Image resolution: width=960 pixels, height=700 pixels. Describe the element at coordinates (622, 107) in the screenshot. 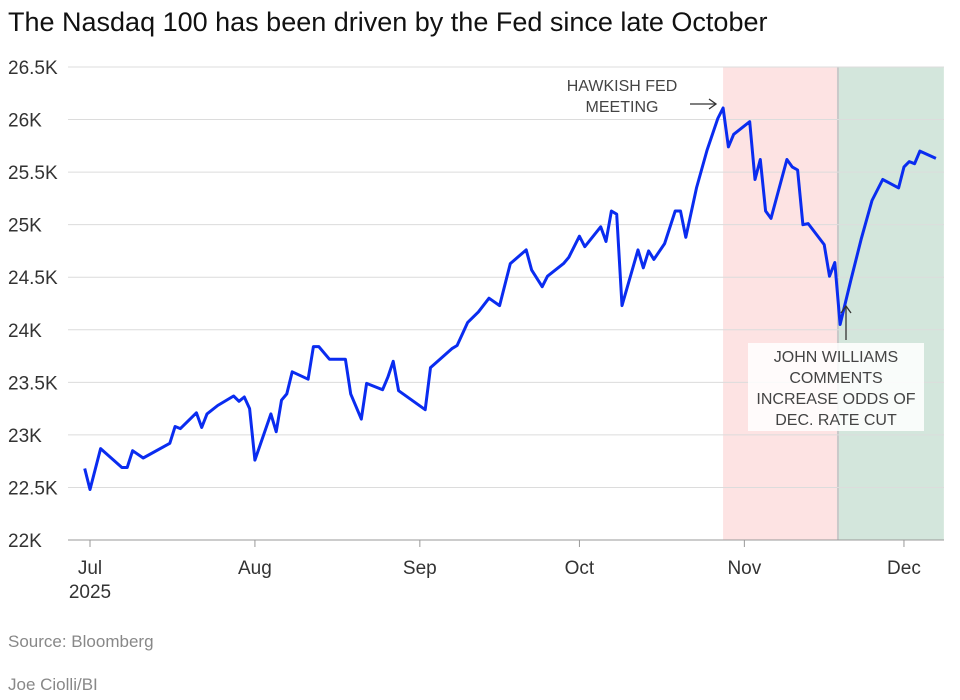

I see `annotation-line: MEETING` at that location.